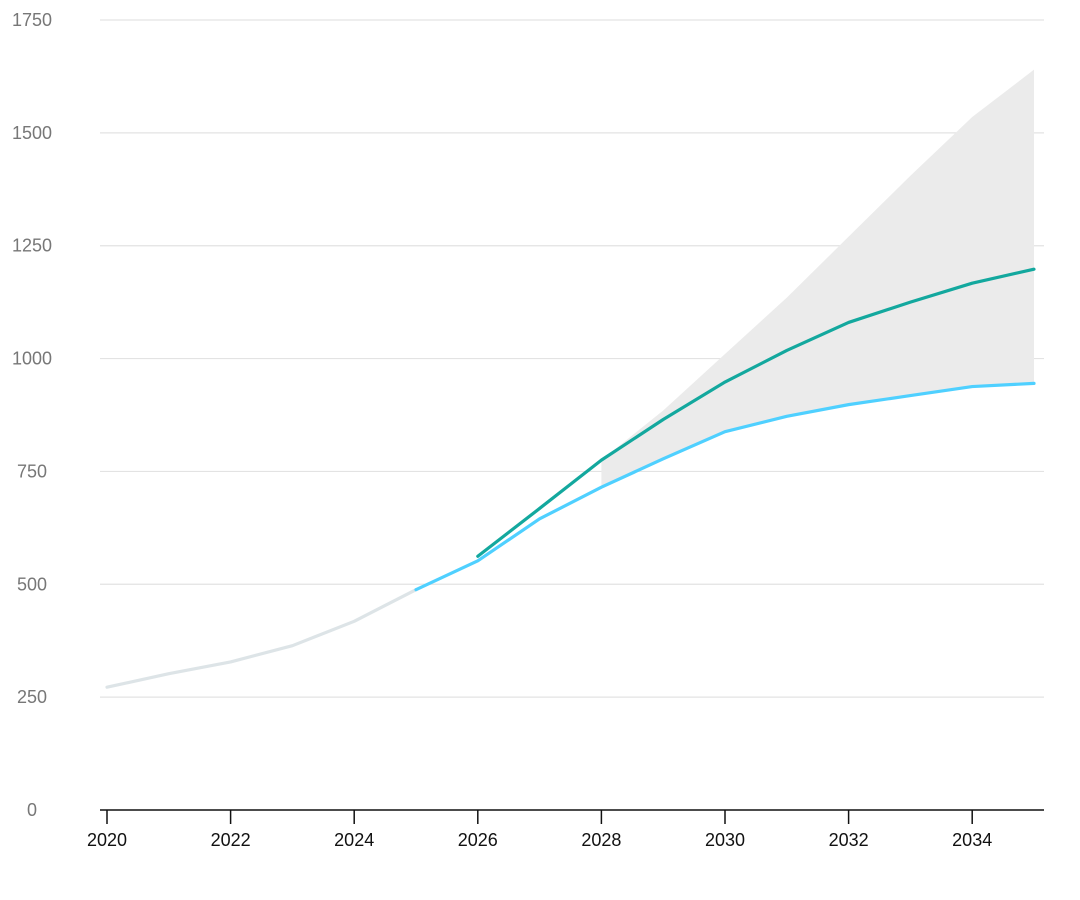 The width and height of the screenshot is (1080, 900). I want to click on historical-line, so click(261, 638).